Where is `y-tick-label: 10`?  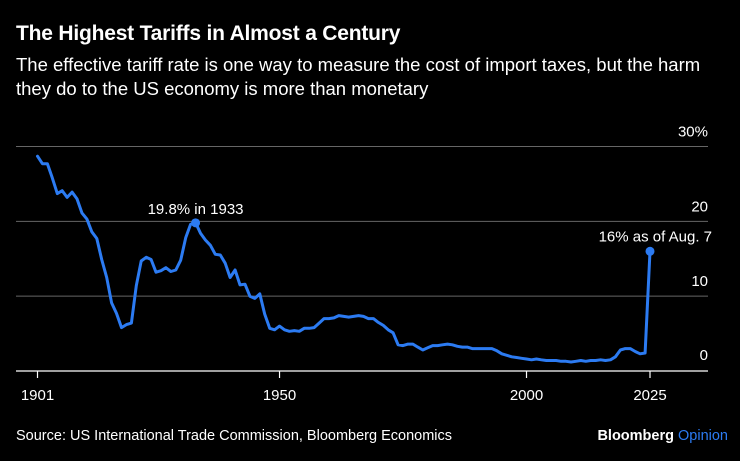
y-tick-label: 10 is located at coordinates (699, 281).